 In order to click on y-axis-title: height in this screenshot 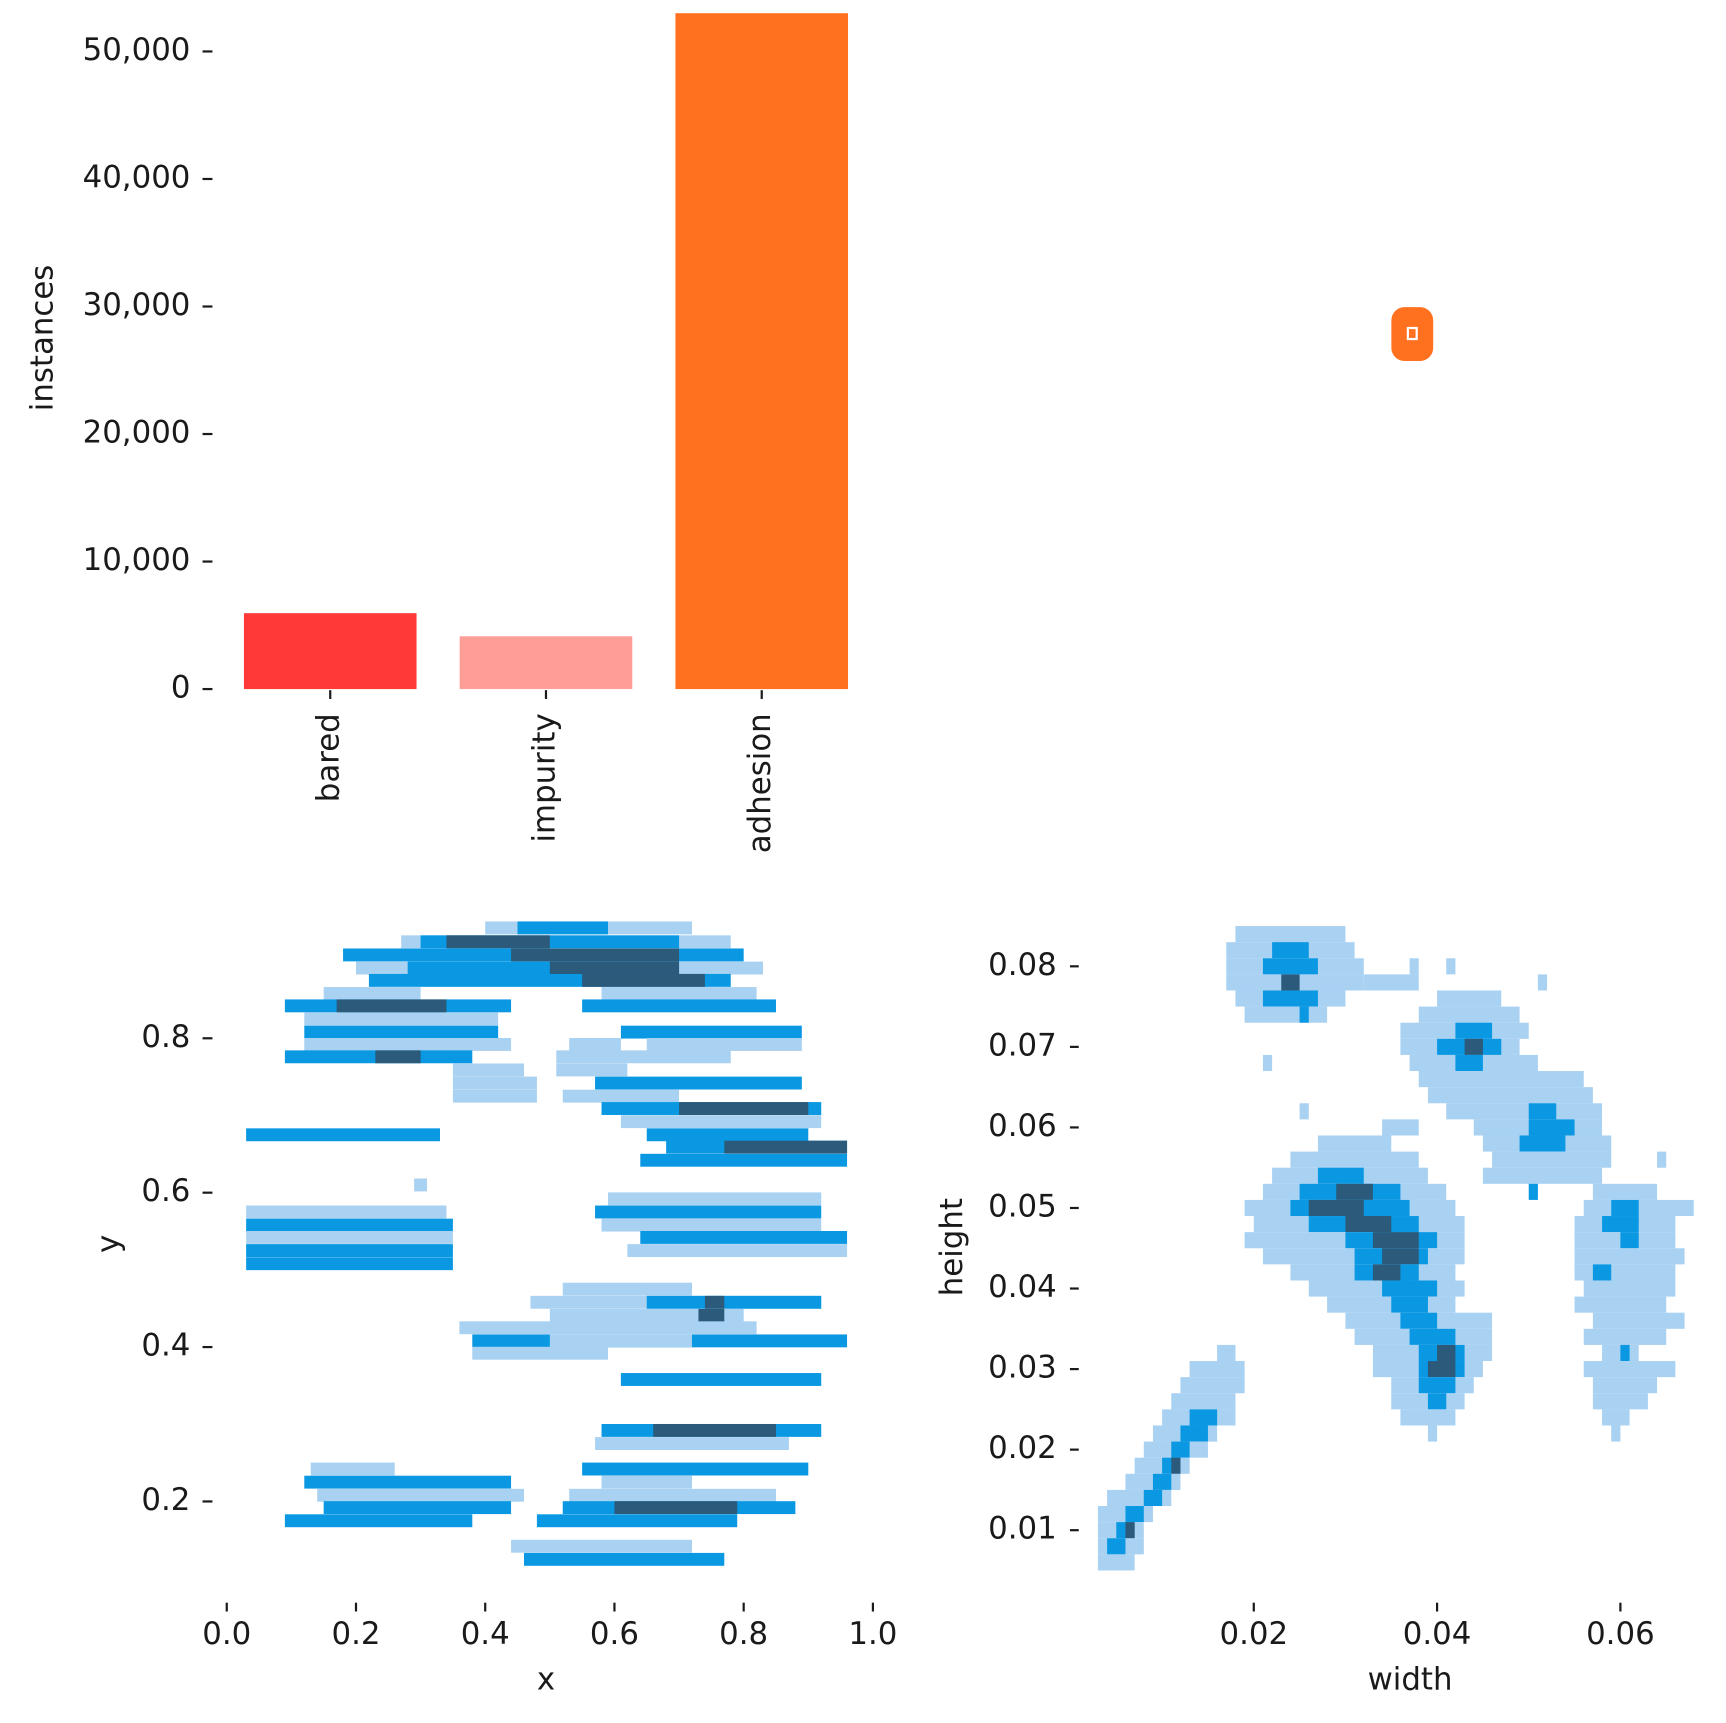, I will do `click(952, 1247)`.